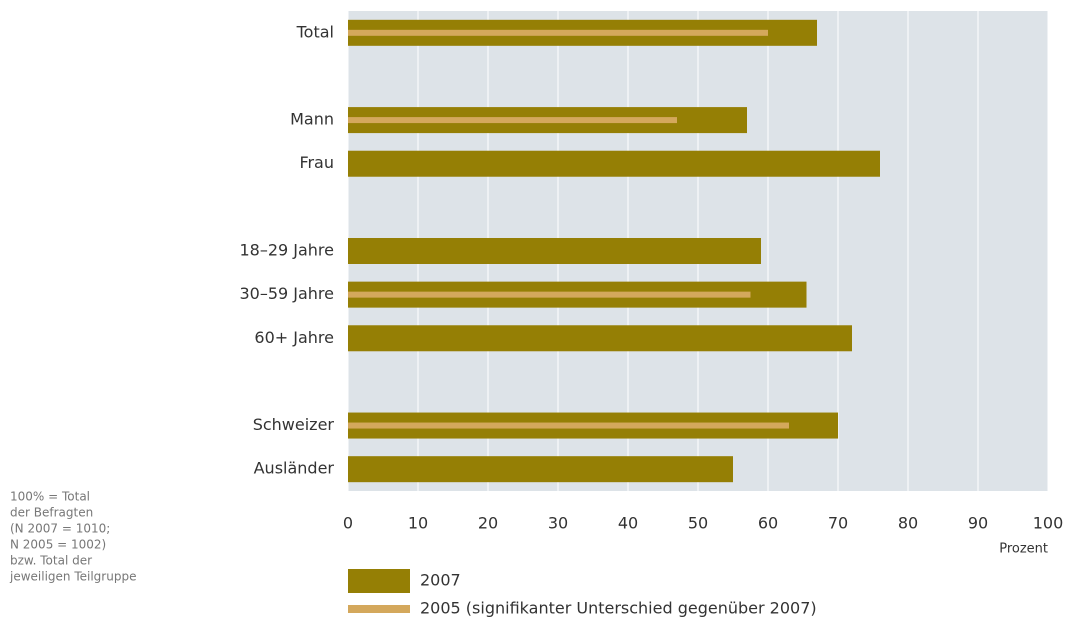 This screenshot has width=1070, height=619. Describe the element at coordinates (1048, 523) in the screenshot. I see `x-tick-label: 100` at that location.